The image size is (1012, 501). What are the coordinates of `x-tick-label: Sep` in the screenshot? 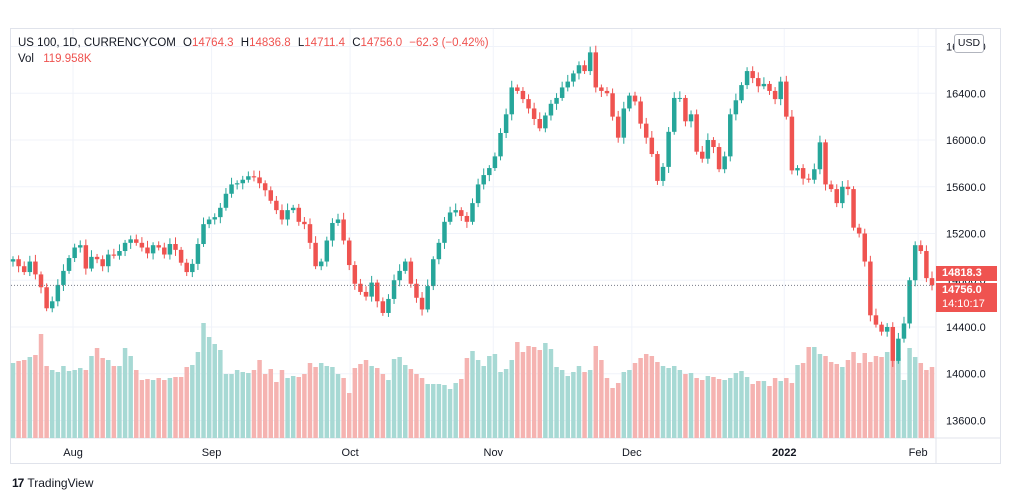 It's located at (212, 453).